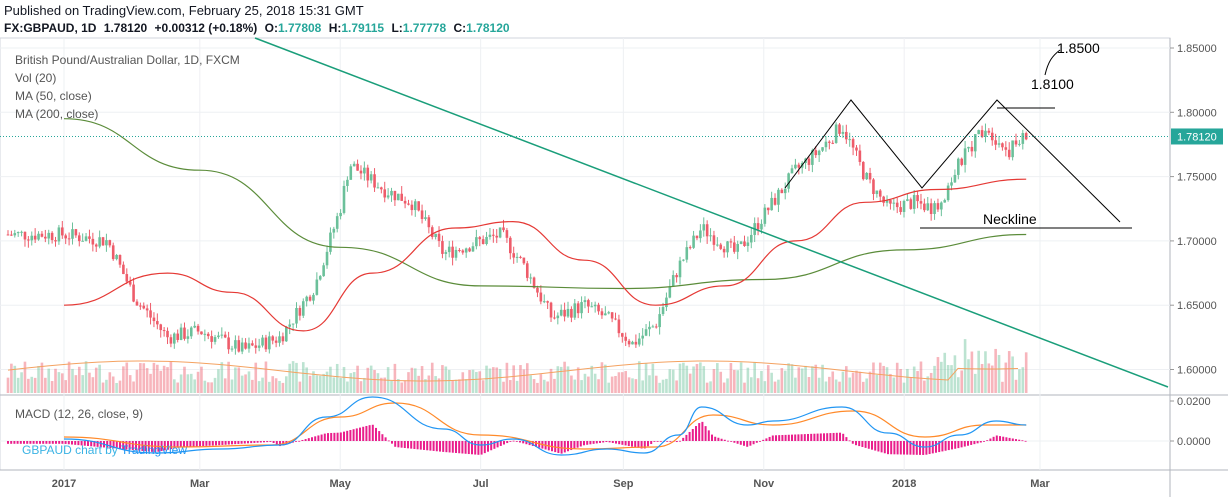 The height and width of the screenshot is (497, 1228). I want to click on price-tick-label: 1.85000, so click(1197, 49).